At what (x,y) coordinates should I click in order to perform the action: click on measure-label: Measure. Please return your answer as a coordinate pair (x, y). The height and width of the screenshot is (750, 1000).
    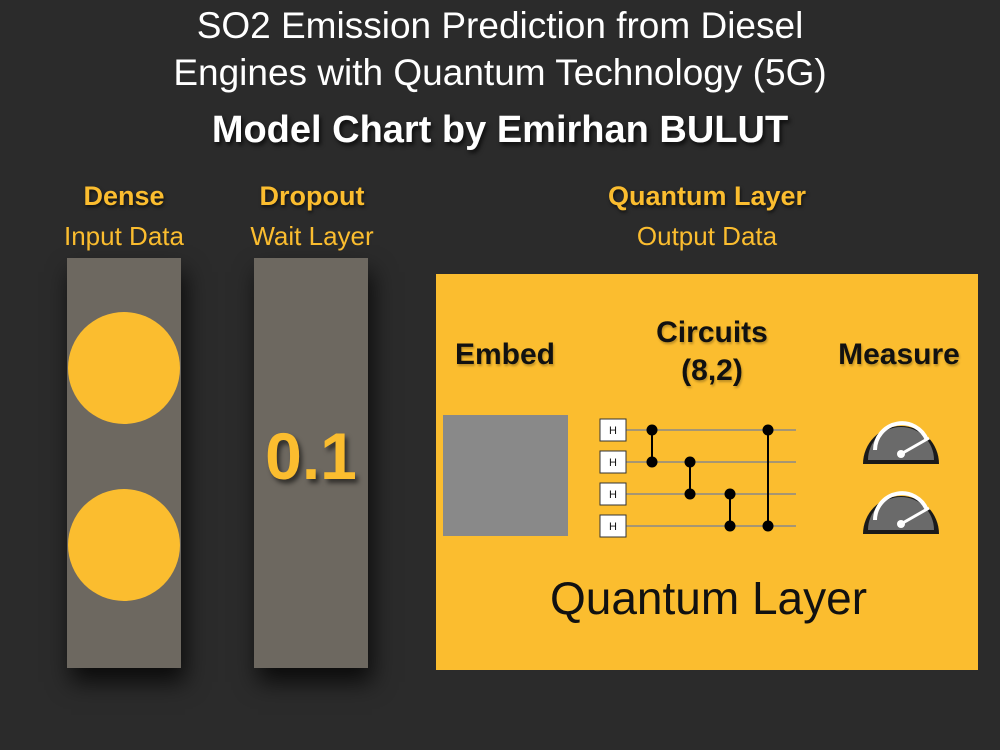
    Looking at the image, I should click on (899, 354).